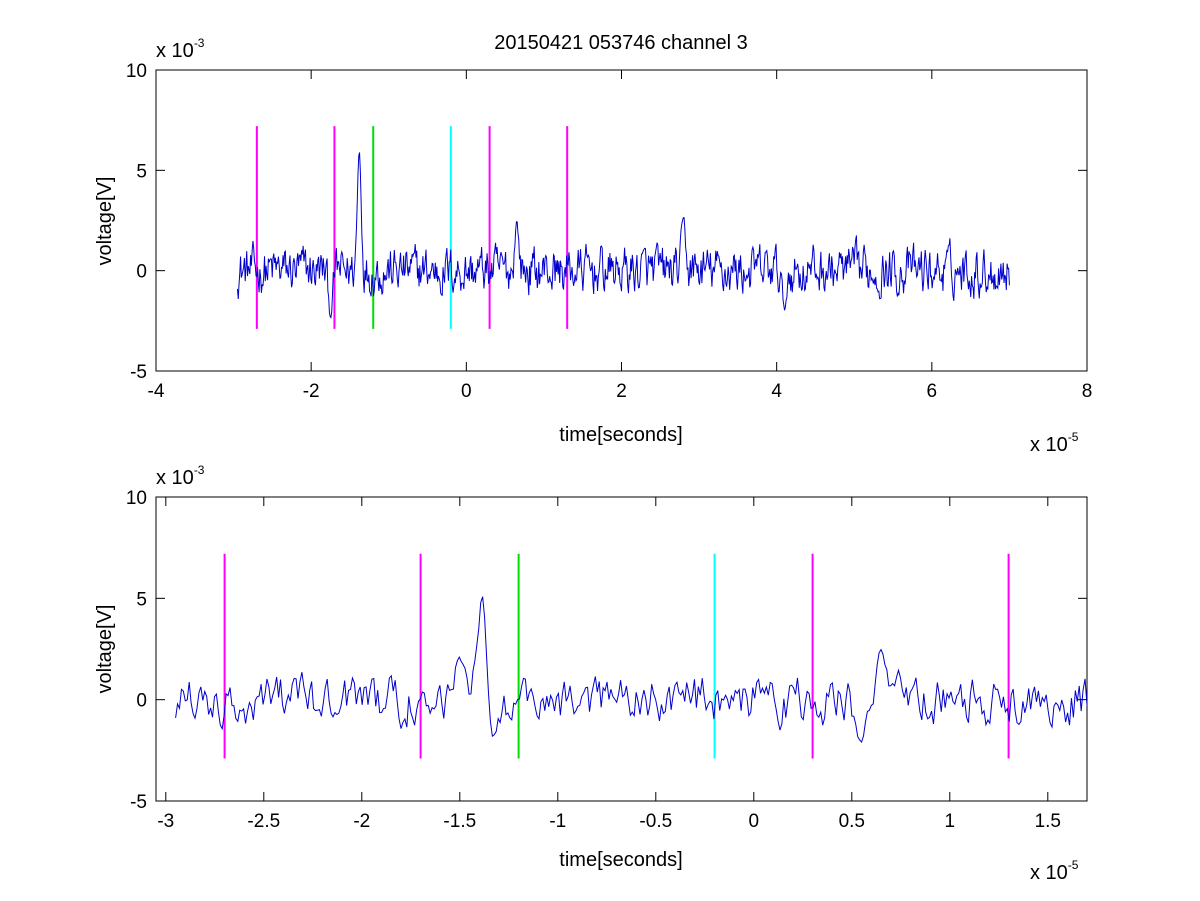 The width and height of the screenshot is (1200, 901). Describe the element at coordinates (361, 821) in the screenshot. I see `x-tick-label-2: -2` at that location.